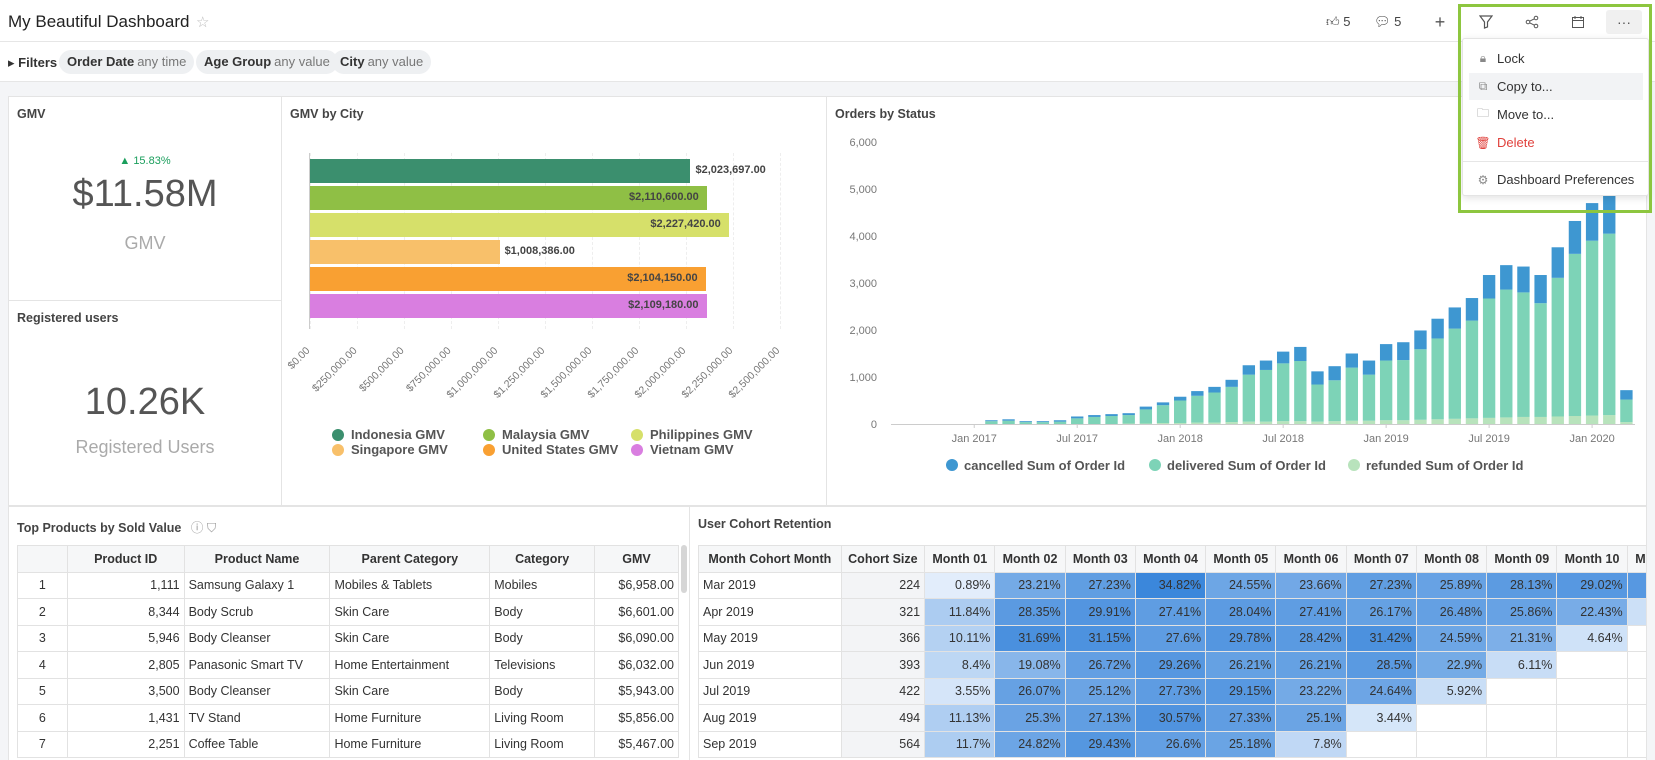 This screenshot has height=760, width=1655. I want to click on share-icon, so click(1532, 22).